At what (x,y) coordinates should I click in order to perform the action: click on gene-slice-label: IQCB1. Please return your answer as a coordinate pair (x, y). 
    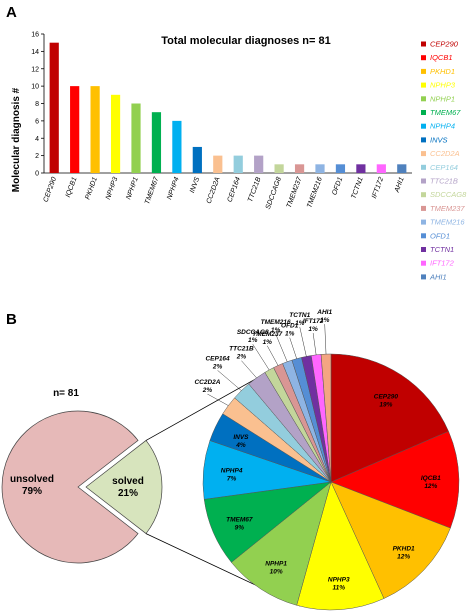
    Looking at the image, I should click on (431, 478).